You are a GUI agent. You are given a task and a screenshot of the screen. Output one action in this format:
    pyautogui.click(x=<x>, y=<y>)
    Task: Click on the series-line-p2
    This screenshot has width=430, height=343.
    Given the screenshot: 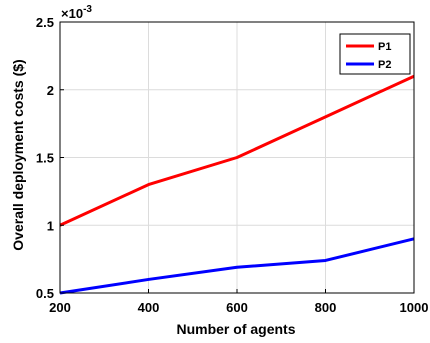 What is the action you would take?
    pyautogui.click(x=237, y=266)
    